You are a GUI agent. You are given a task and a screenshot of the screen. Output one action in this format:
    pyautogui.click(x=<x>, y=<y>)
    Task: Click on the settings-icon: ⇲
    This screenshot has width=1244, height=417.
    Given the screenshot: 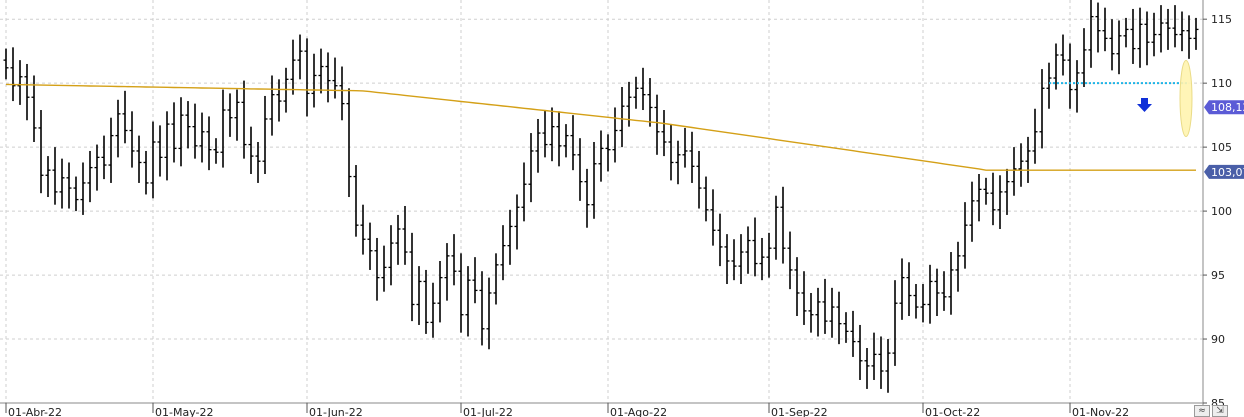 What is the action you would take?
    pyautogui.click(x=1220, y=411)
    